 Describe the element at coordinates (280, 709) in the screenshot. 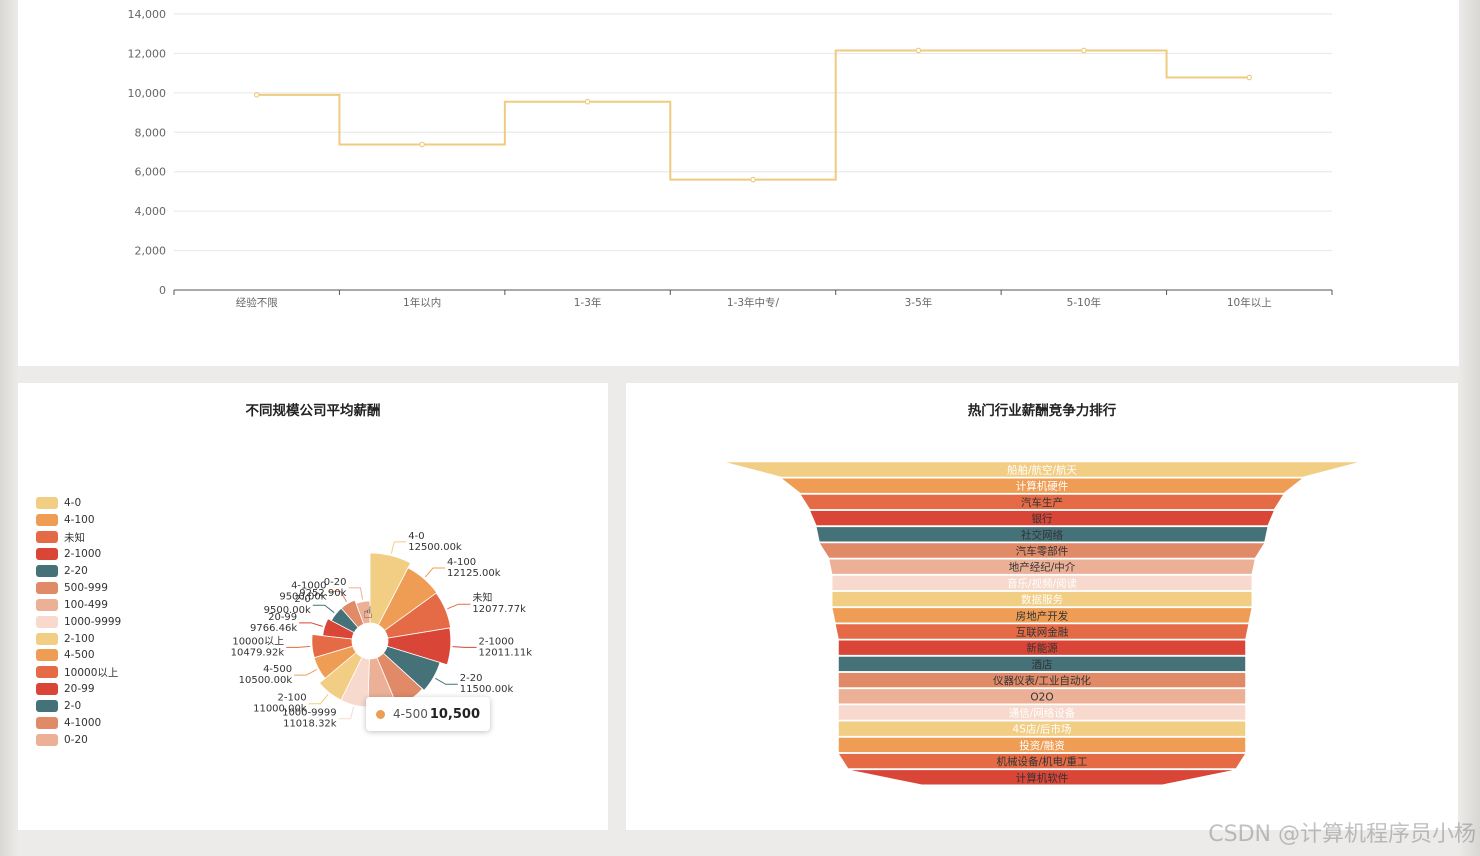

I see `slice-label-value: 11000.00k` at that location.